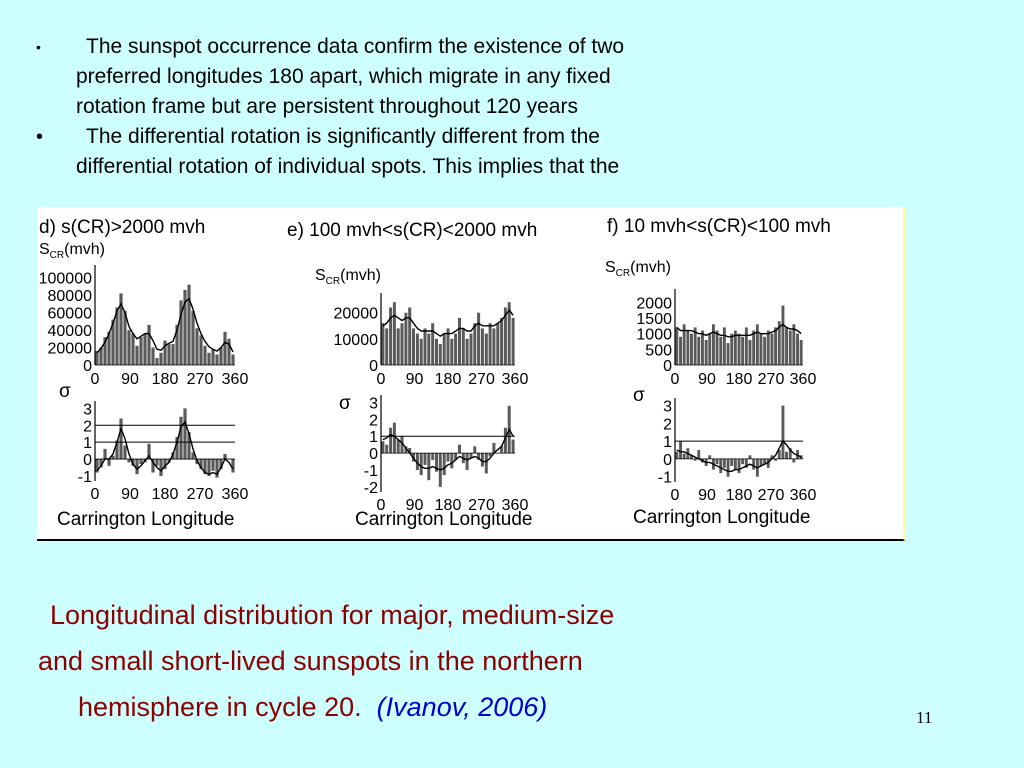 This screenshot has width=1024, height=768. I want to click on sigma-axis-label: σ, so click(345, 403).